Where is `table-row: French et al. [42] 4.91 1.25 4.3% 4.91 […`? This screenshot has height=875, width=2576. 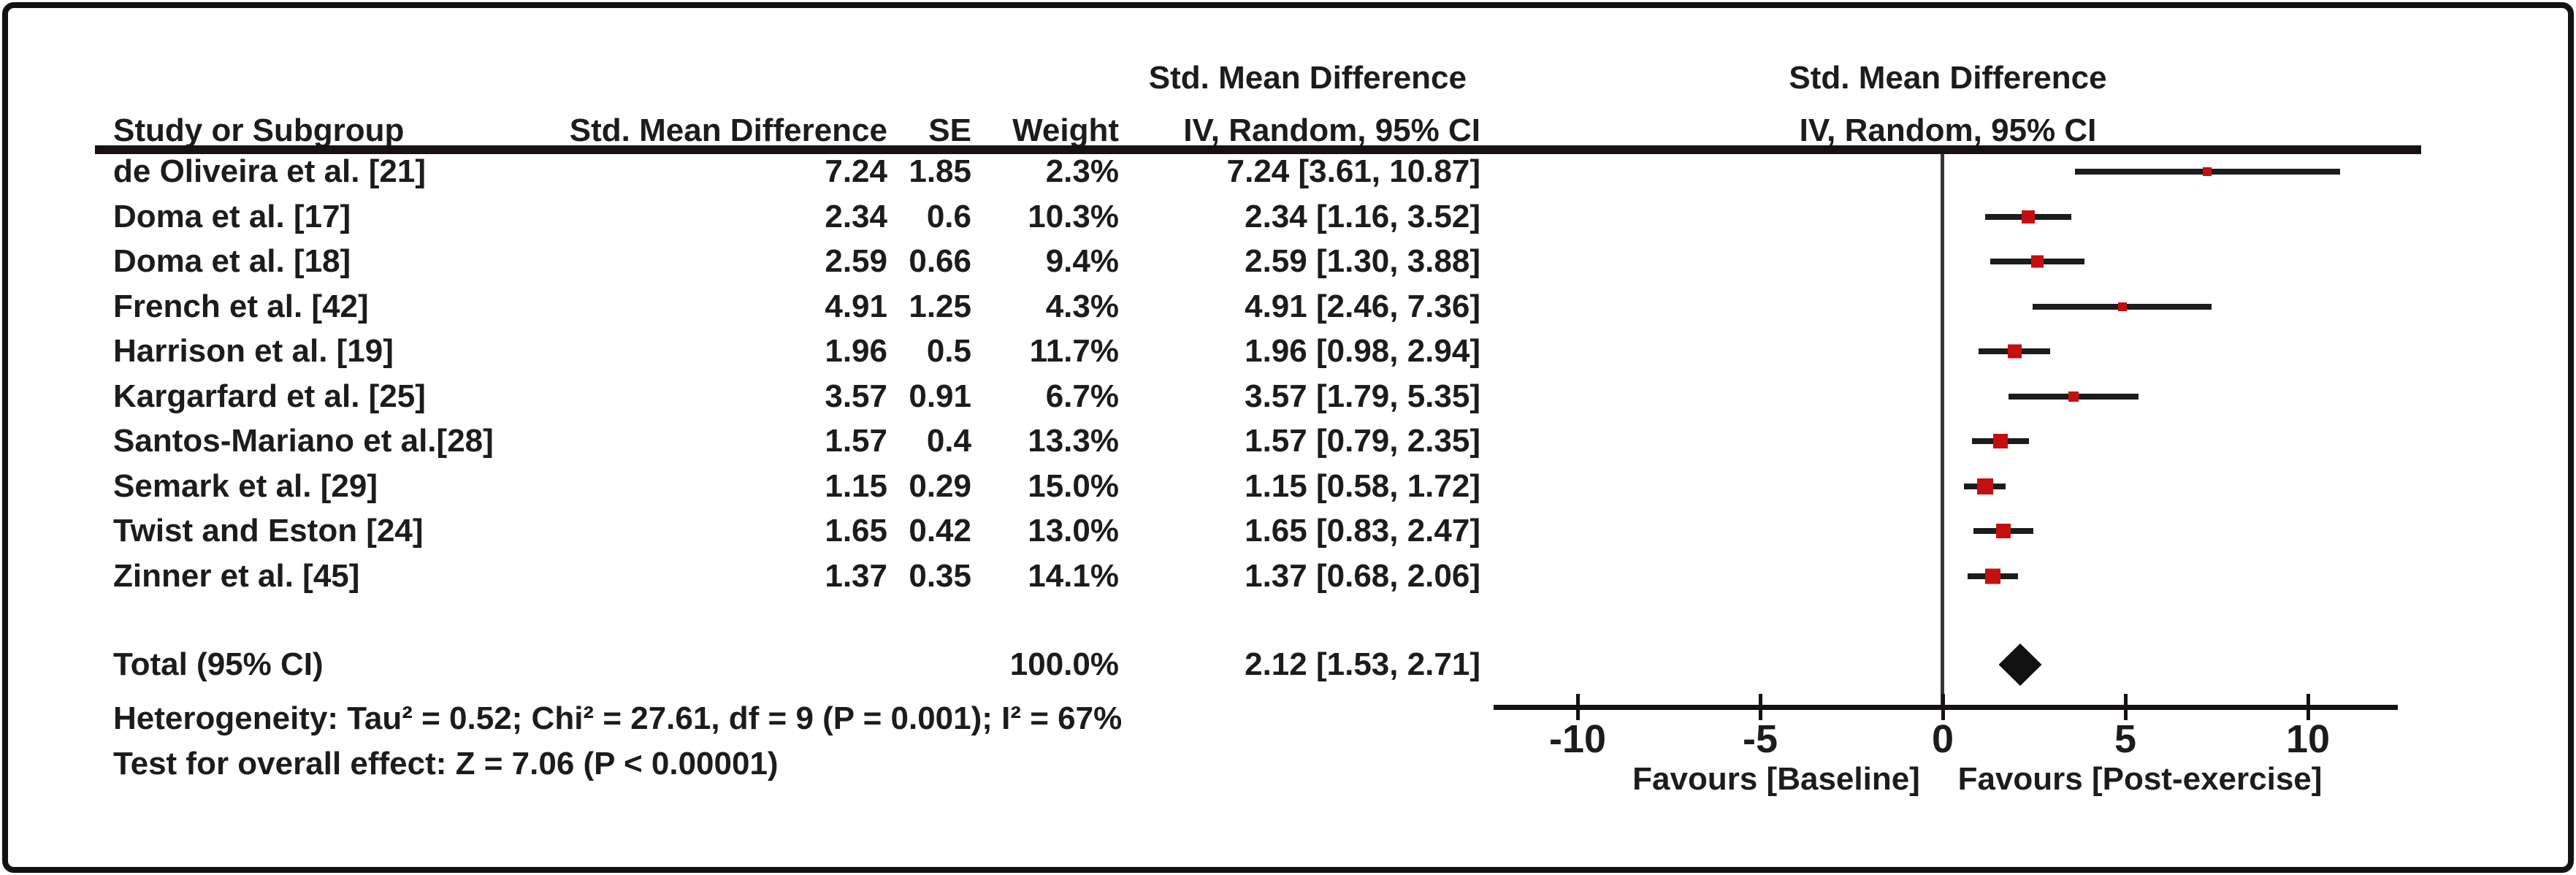 table-row: French et al. [42] 4.91 1.25 4.3% 4.91 [… is located at coordinates (1288, 306).